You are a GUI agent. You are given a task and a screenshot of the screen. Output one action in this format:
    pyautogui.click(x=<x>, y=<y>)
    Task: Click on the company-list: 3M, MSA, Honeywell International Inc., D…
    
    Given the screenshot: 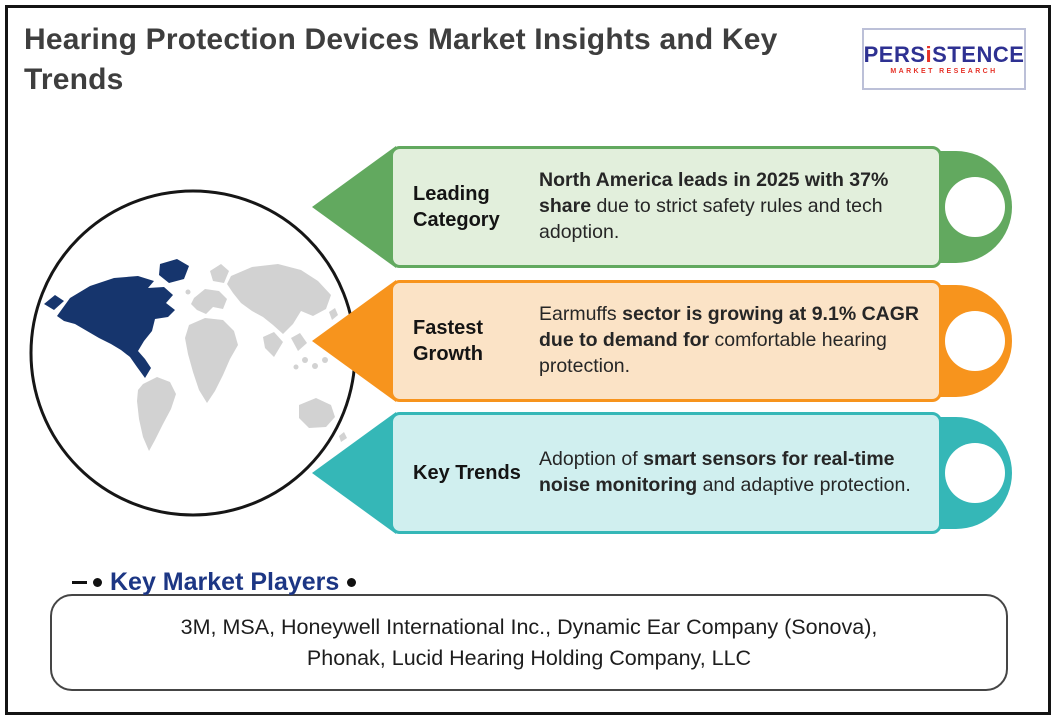 What is the action you would take?
    pyautogui.click(x=529, y=642)
    